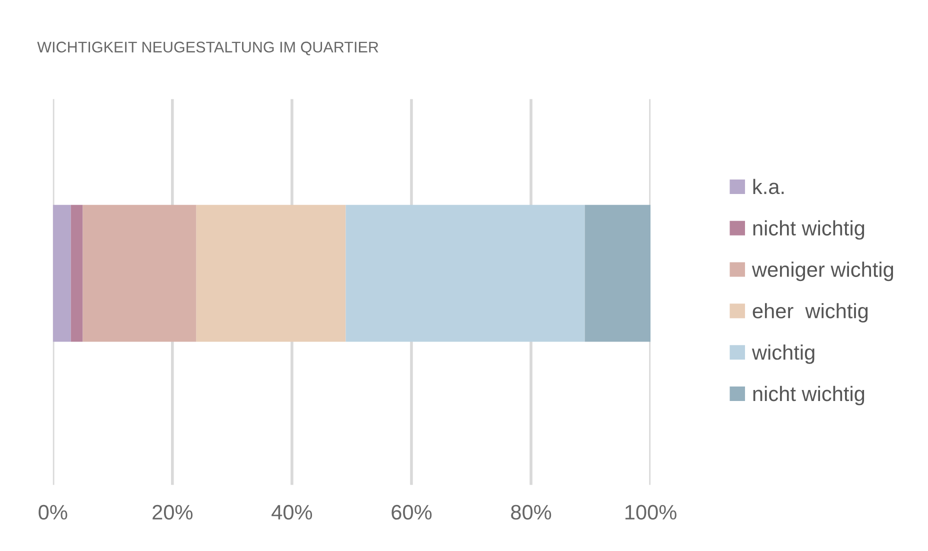  Describe the element at coordinates (768, 186) in the screenshot. I see `legend-label: k.a.` at that location.